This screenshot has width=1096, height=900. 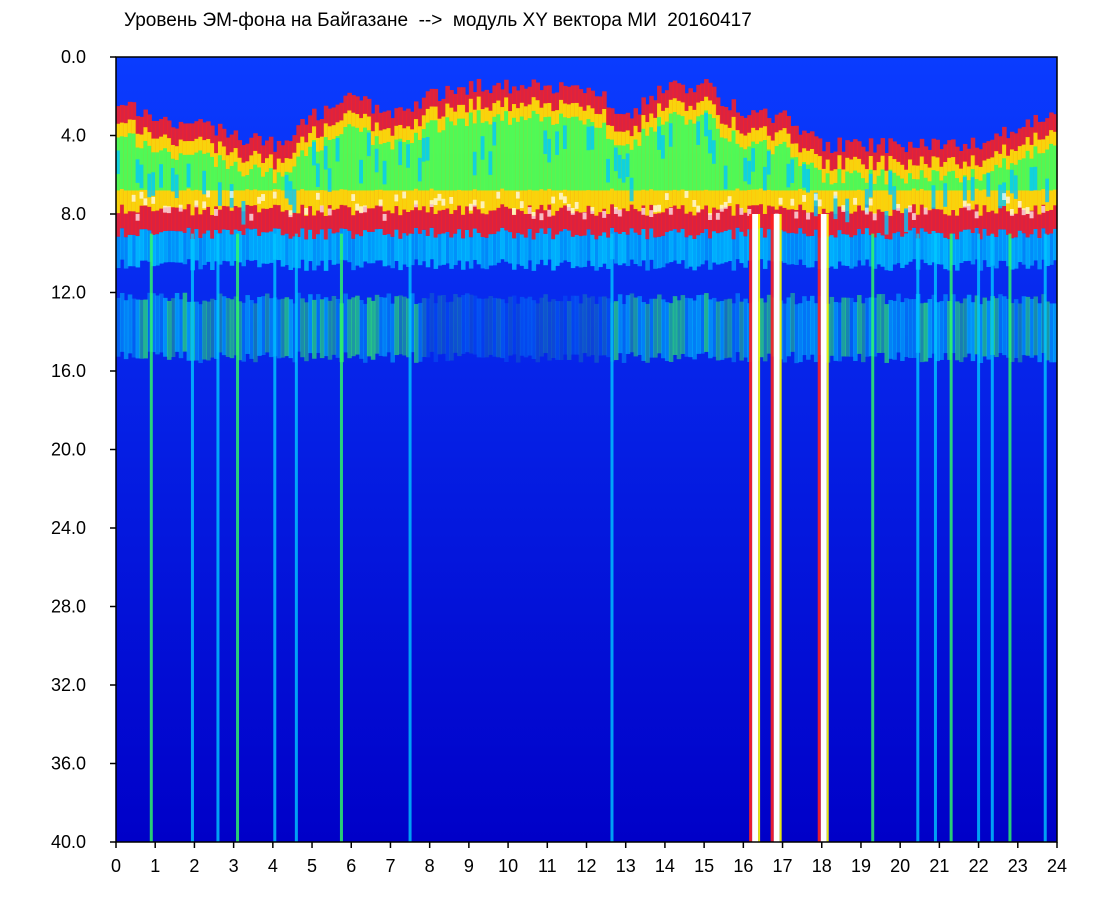 I want to click on y-tick-label: 0.0, so click(x=73, y=57).